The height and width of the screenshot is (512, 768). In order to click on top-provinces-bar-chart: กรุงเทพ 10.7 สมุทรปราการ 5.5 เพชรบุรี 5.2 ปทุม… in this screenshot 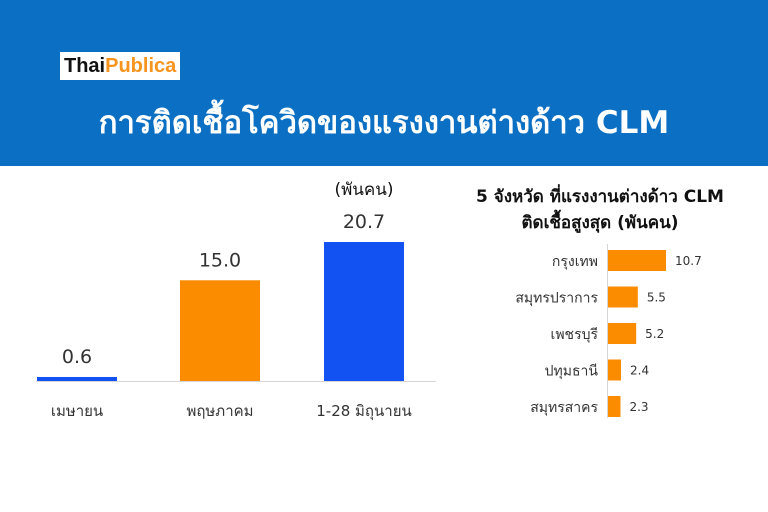, I will do `click(608, 331)`.